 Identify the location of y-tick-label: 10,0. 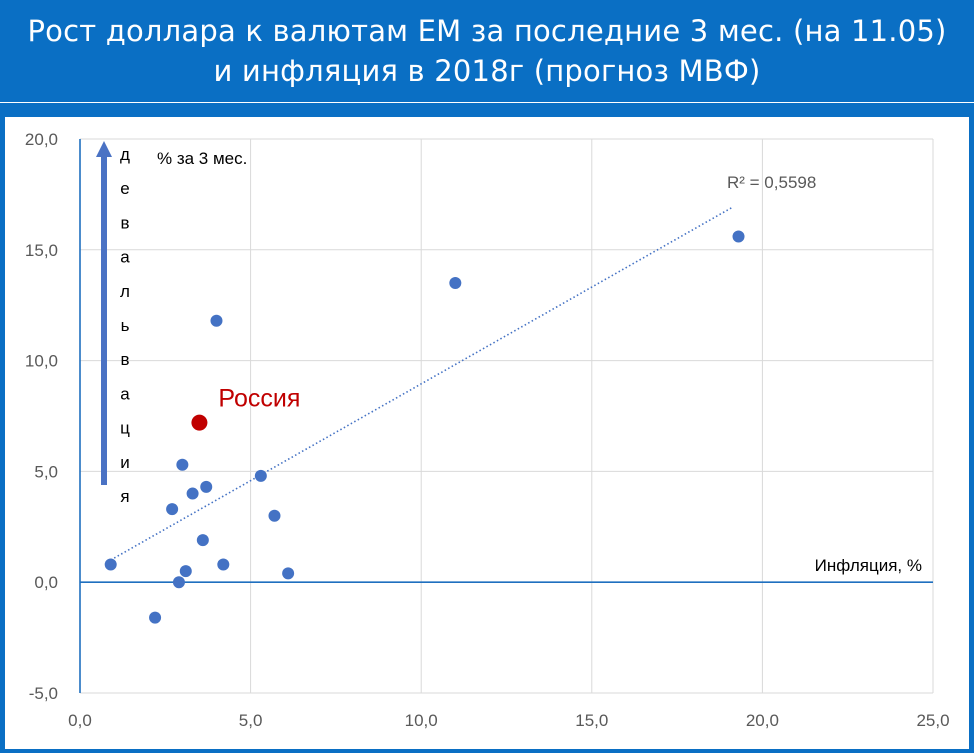
(41, 361).